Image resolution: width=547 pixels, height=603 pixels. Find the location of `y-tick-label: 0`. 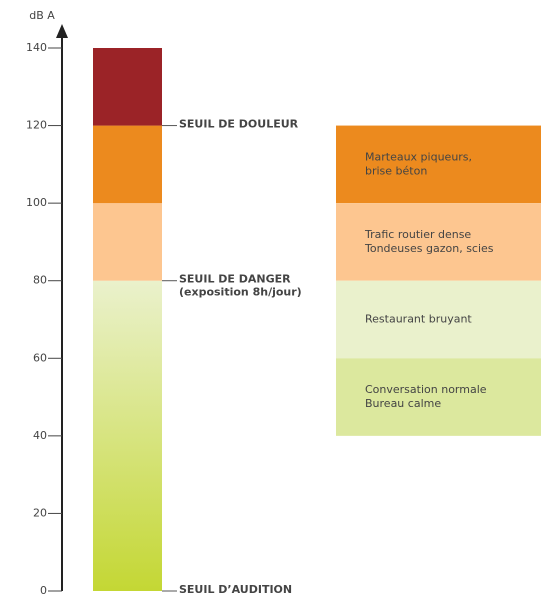

y-tick-label: 0 is located at coordinates (43, 590).